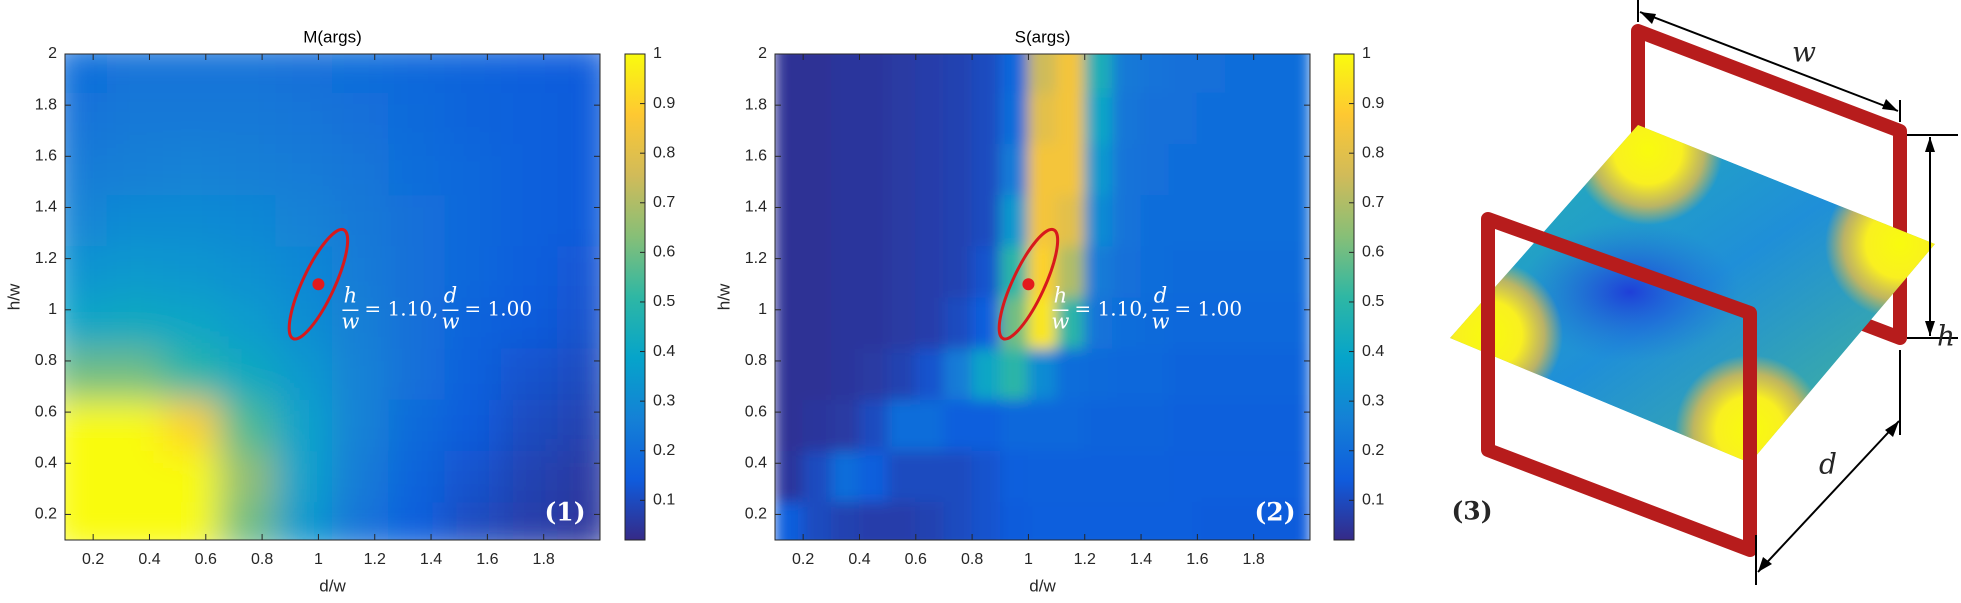 The width and height of the screenshot is (1961, 603). I want to click on x-tick-label: 0.2, so click(93, 559).